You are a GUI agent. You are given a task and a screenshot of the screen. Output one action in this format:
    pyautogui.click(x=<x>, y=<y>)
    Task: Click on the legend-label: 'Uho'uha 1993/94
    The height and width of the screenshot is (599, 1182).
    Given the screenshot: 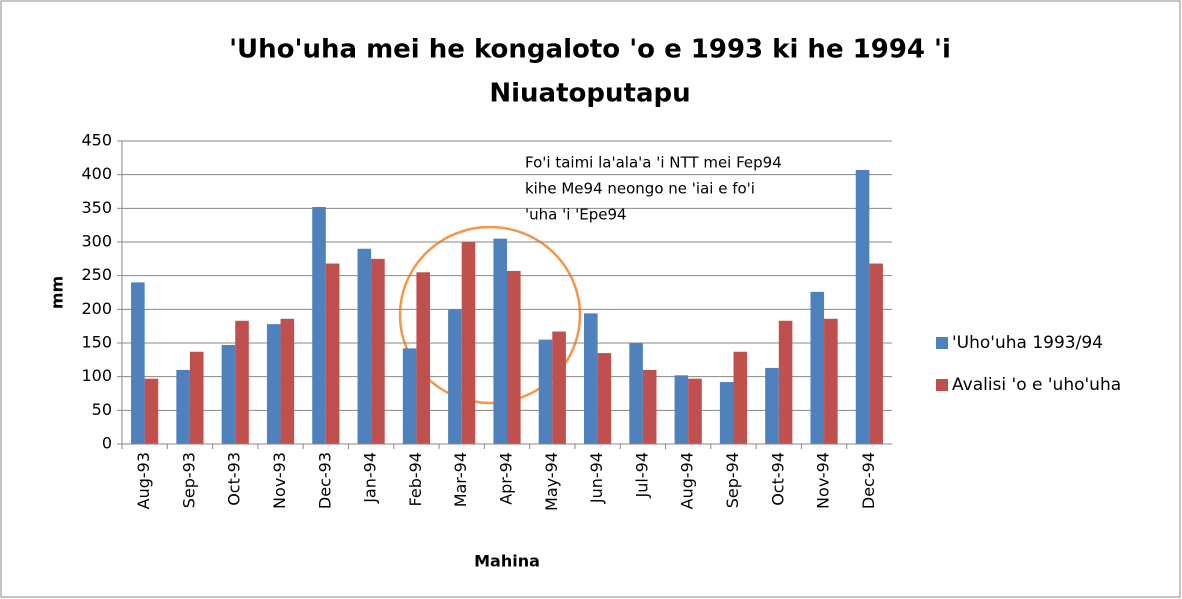 What is the action you would take?
    pyautogui.click(x=1027, y=343)
    